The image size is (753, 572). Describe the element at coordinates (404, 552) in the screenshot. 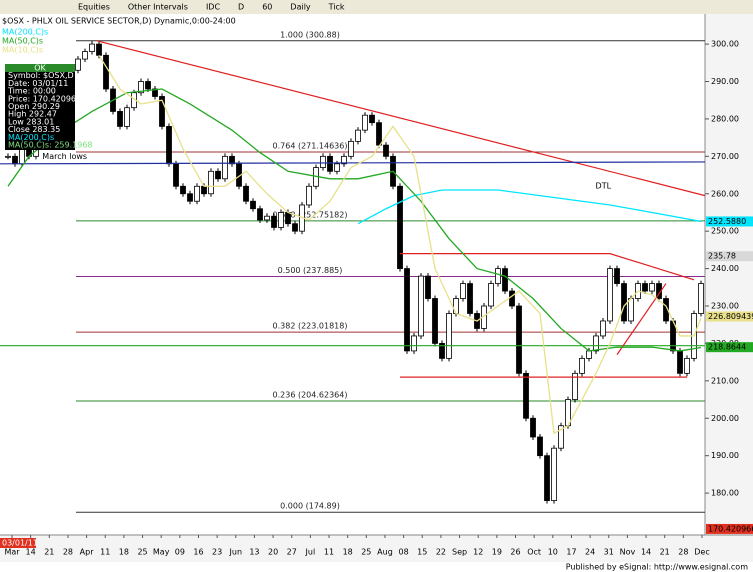

I see `x-tick-label: 08` at that location.